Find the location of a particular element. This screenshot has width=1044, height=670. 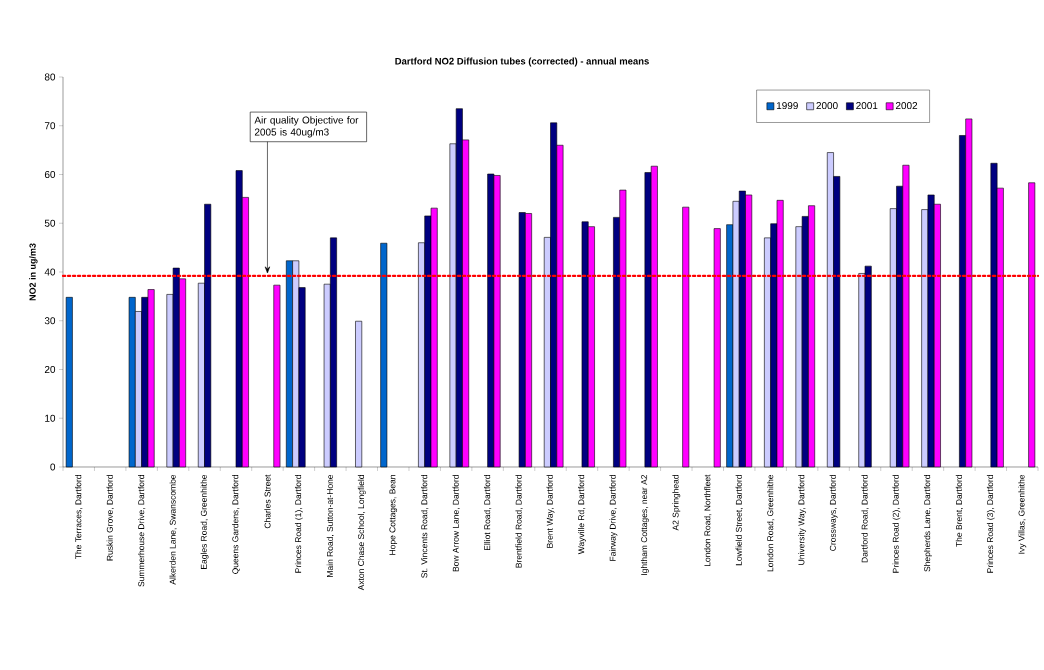

legend-label: 2000 is located at coordinates (827, 106).